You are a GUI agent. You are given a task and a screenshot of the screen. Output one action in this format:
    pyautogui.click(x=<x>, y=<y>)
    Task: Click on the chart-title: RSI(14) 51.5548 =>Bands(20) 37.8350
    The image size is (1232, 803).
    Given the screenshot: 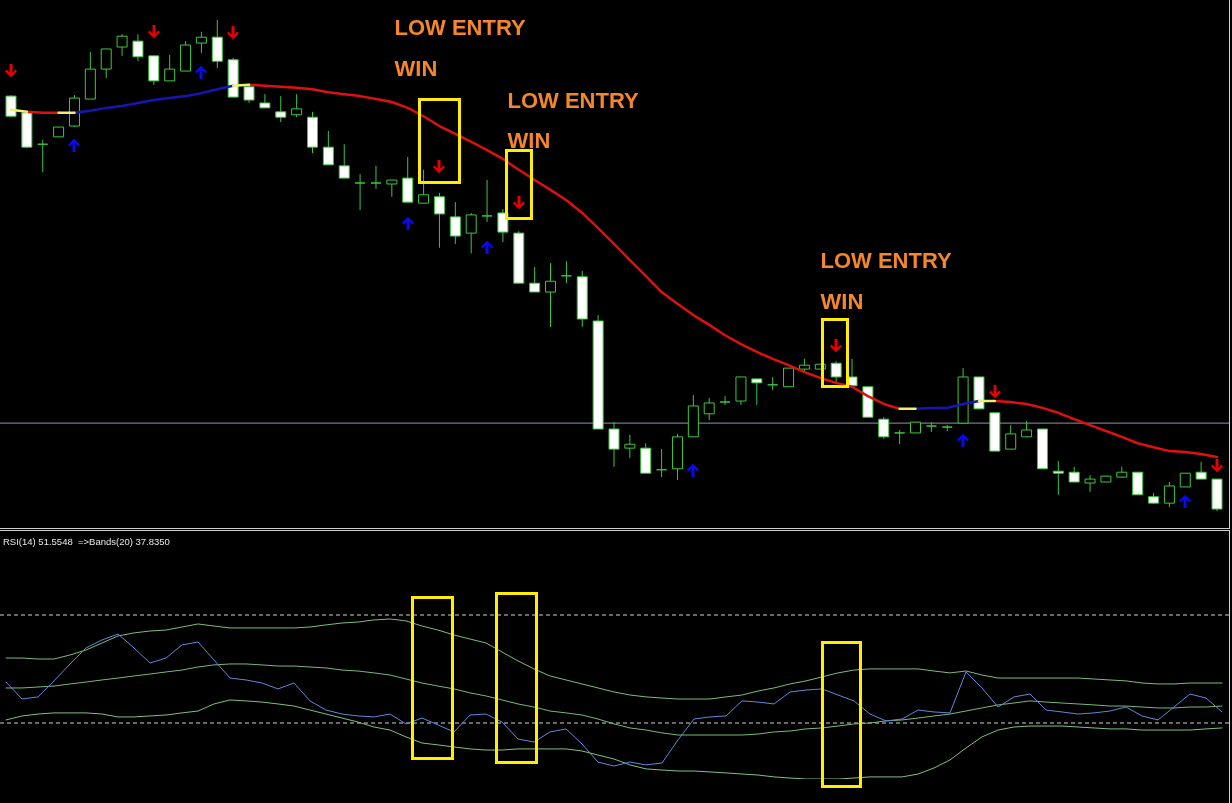 What is the action you would take?
    pyautogui.click(x=86, y=541)
    